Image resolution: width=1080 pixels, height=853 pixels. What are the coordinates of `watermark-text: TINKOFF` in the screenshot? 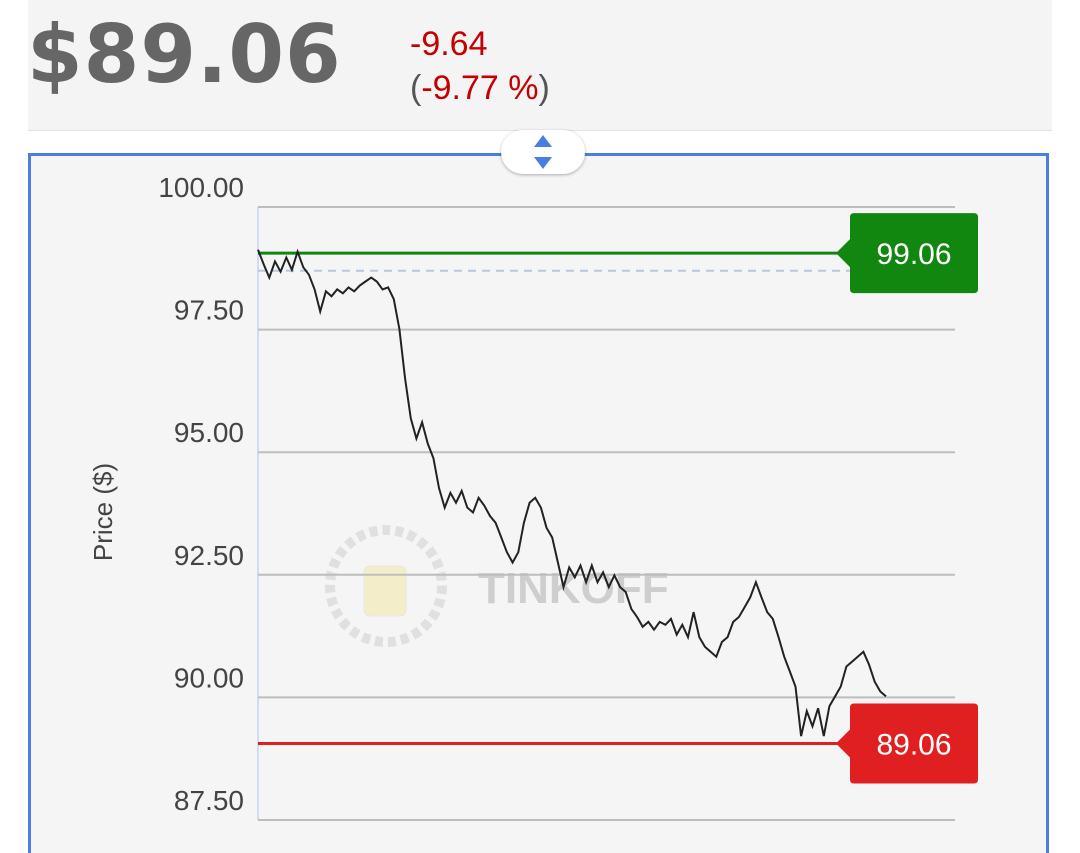 It's located at (573, 588).